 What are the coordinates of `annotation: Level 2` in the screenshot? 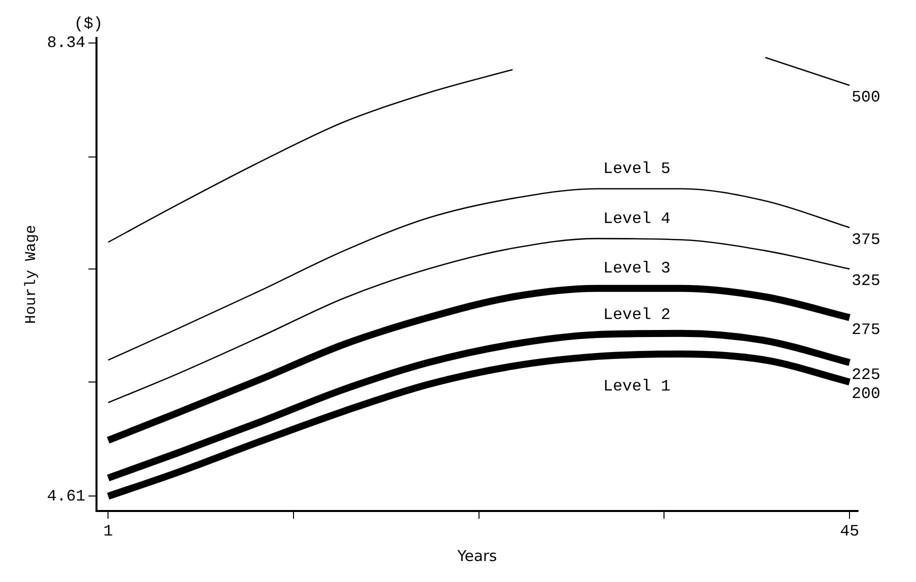 It's located at (636, 315).